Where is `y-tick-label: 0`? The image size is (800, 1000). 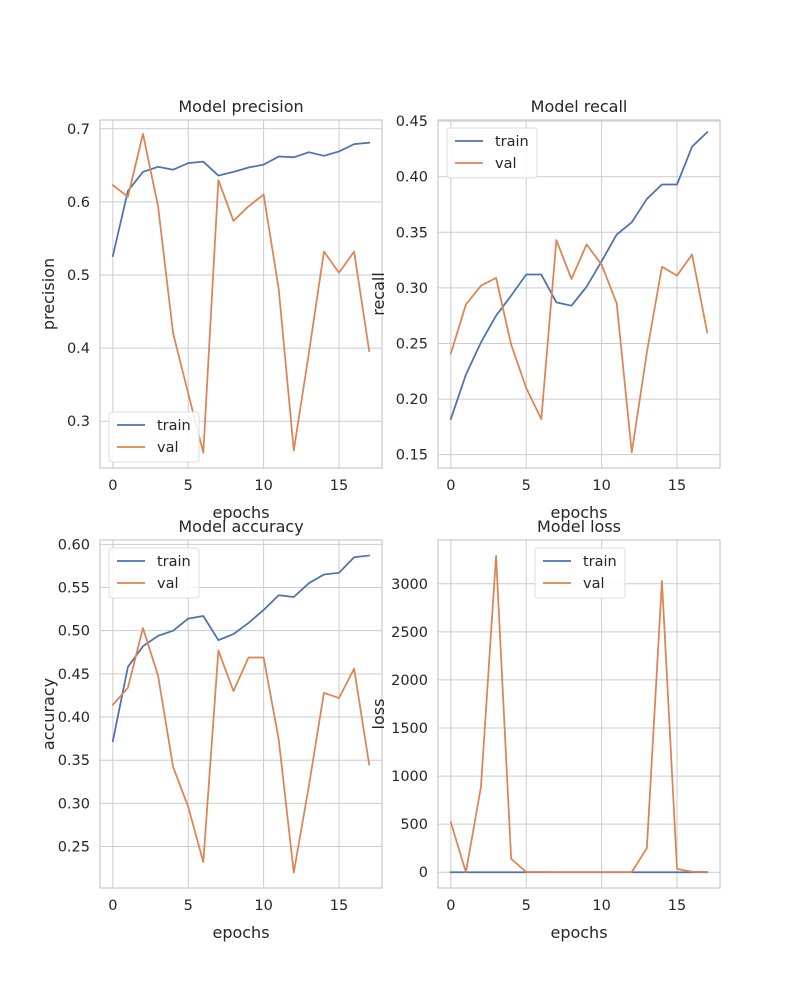 y-tick-label: 0 is located at coordinates (423, 873).